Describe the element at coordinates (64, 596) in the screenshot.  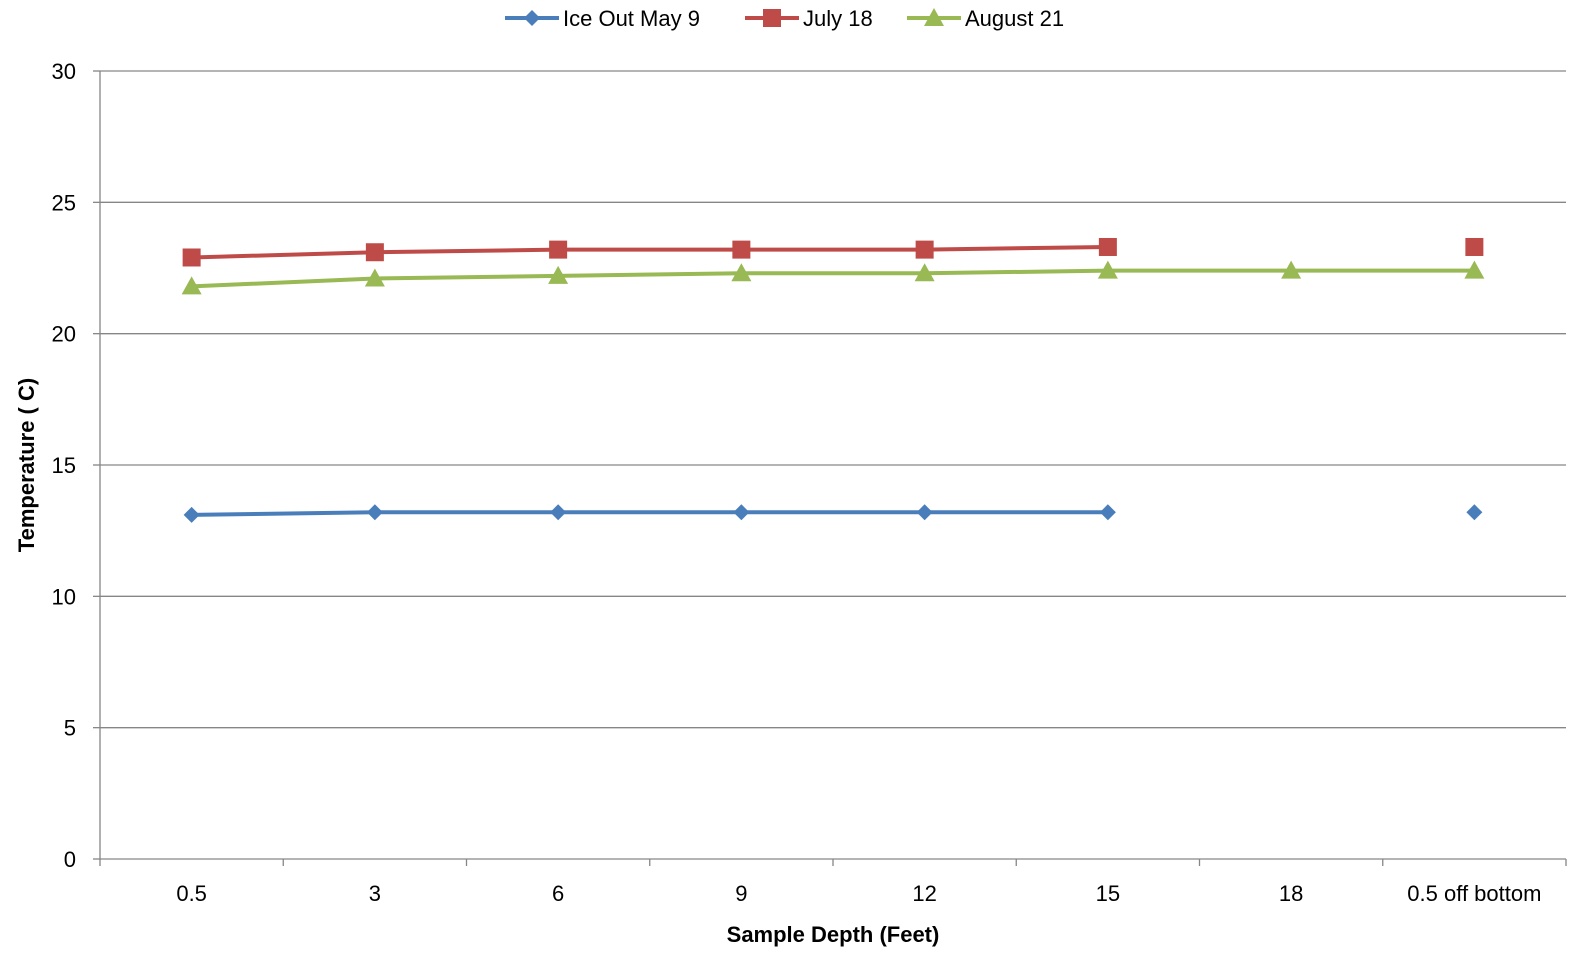
I see `y-tick-label: 10` at that location.